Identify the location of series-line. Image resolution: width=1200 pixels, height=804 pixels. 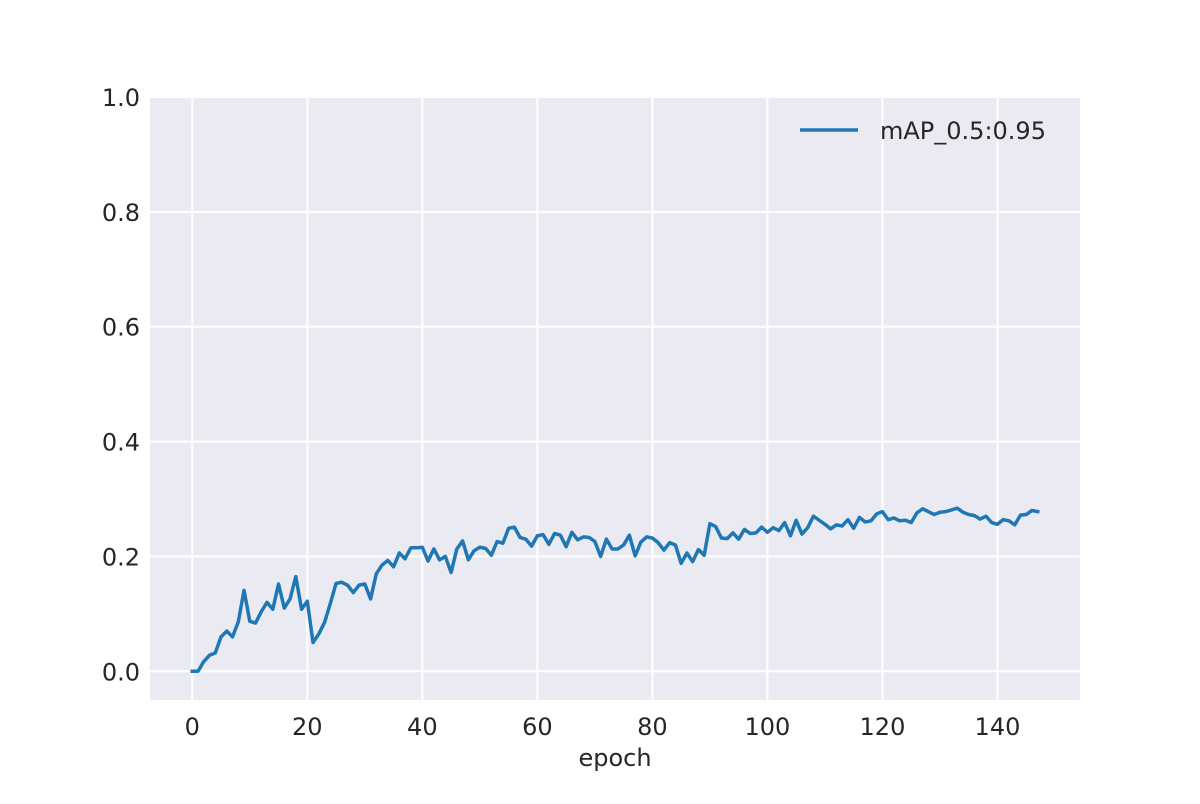
(615, 590).